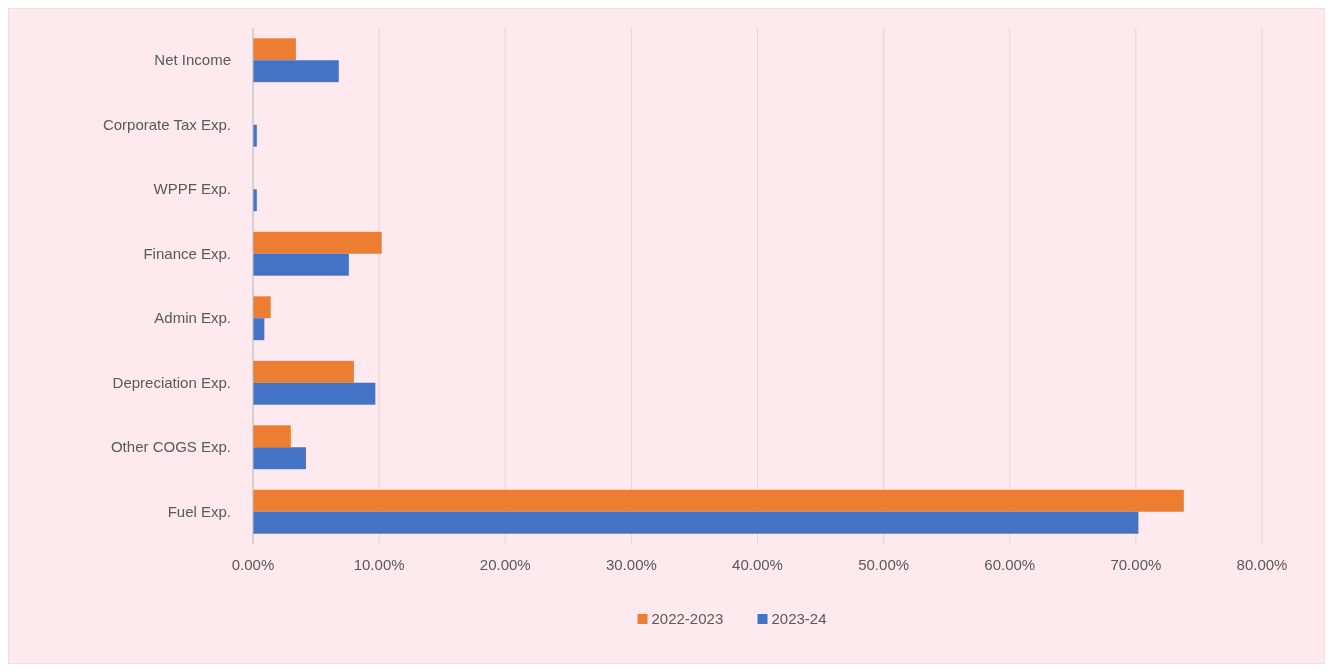  I want to click on x-tick-label: 60.00%, so click(1010, 564).